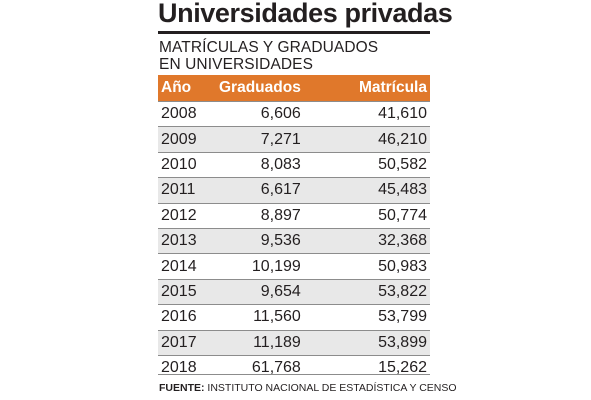  I want to click on subtitle: MATRÍCULAS Y GRADUADOS EN UNIVERSIDADES, so click(268, 56).